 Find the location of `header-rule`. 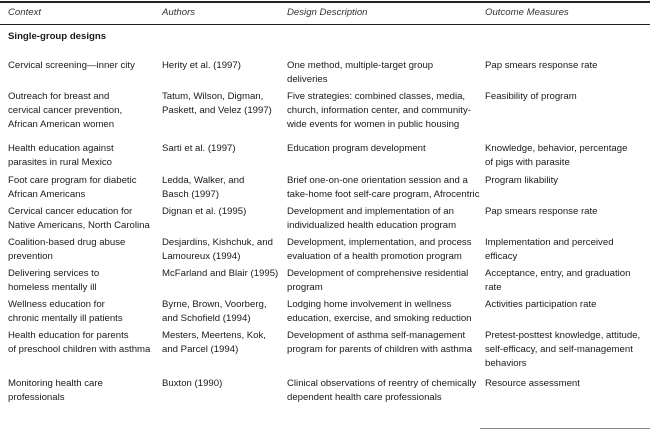

header-rule is located at coordinates (325, 24).